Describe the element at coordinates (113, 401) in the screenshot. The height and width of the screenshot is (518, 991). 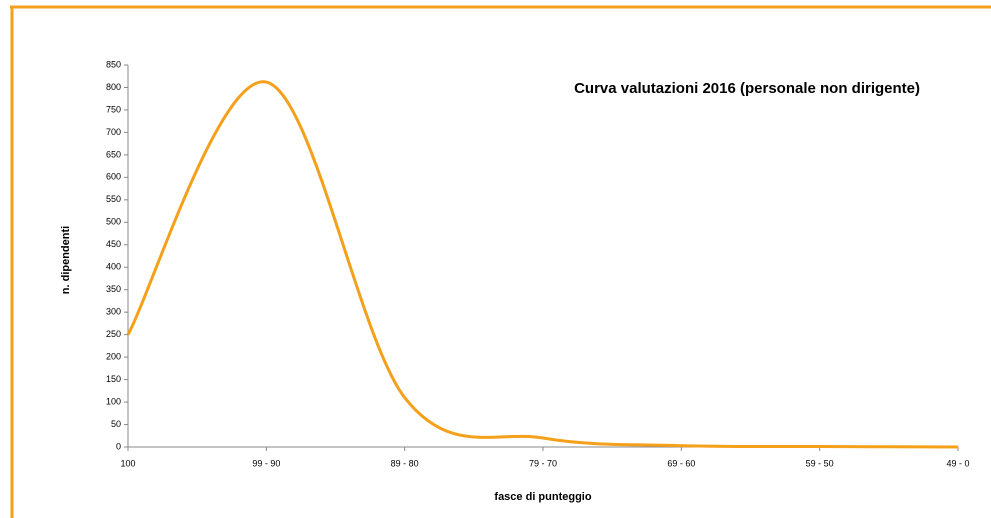
I see `y-tick-label: 100` at that location.